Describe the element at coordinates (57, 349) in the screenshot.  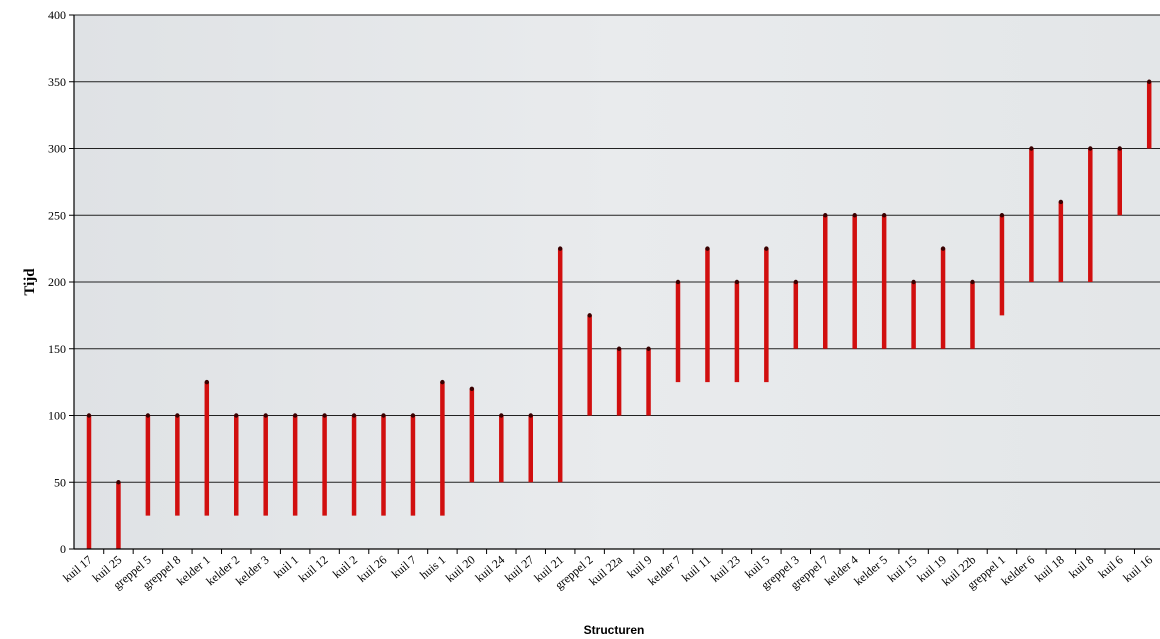
I see `y-tick-label: 150` at that location.